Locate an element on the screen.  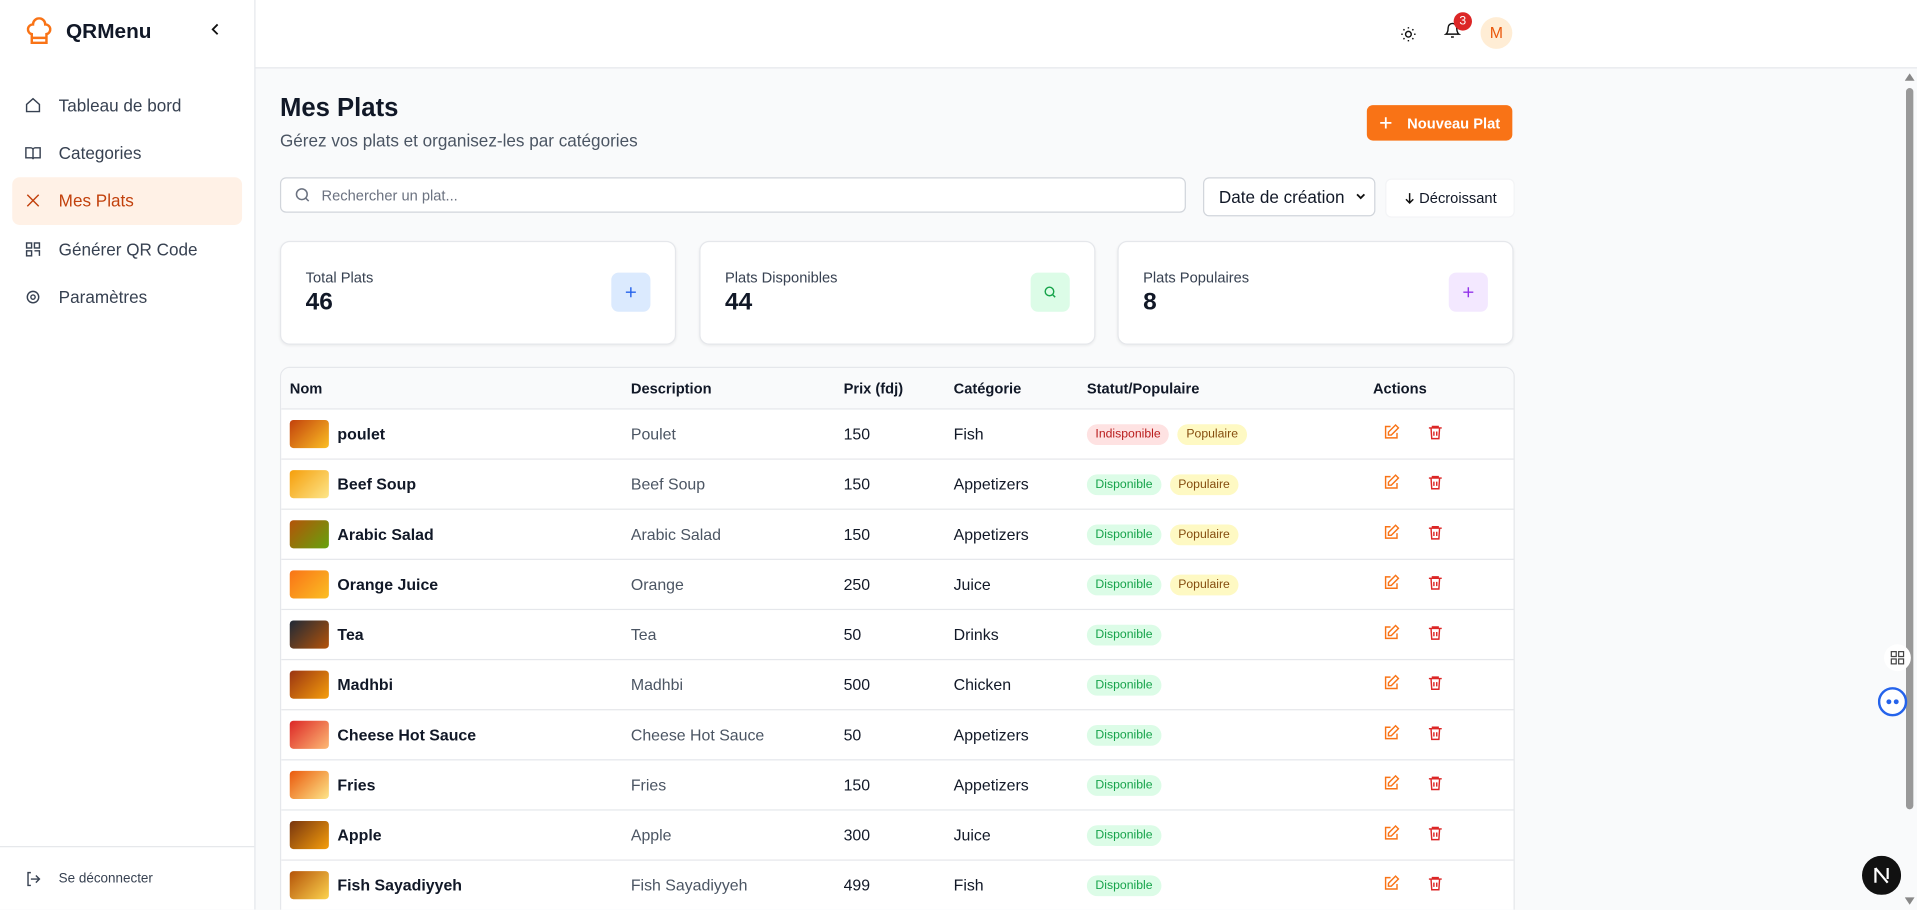
dish-price: 300 is located at coordinates (857, 835).